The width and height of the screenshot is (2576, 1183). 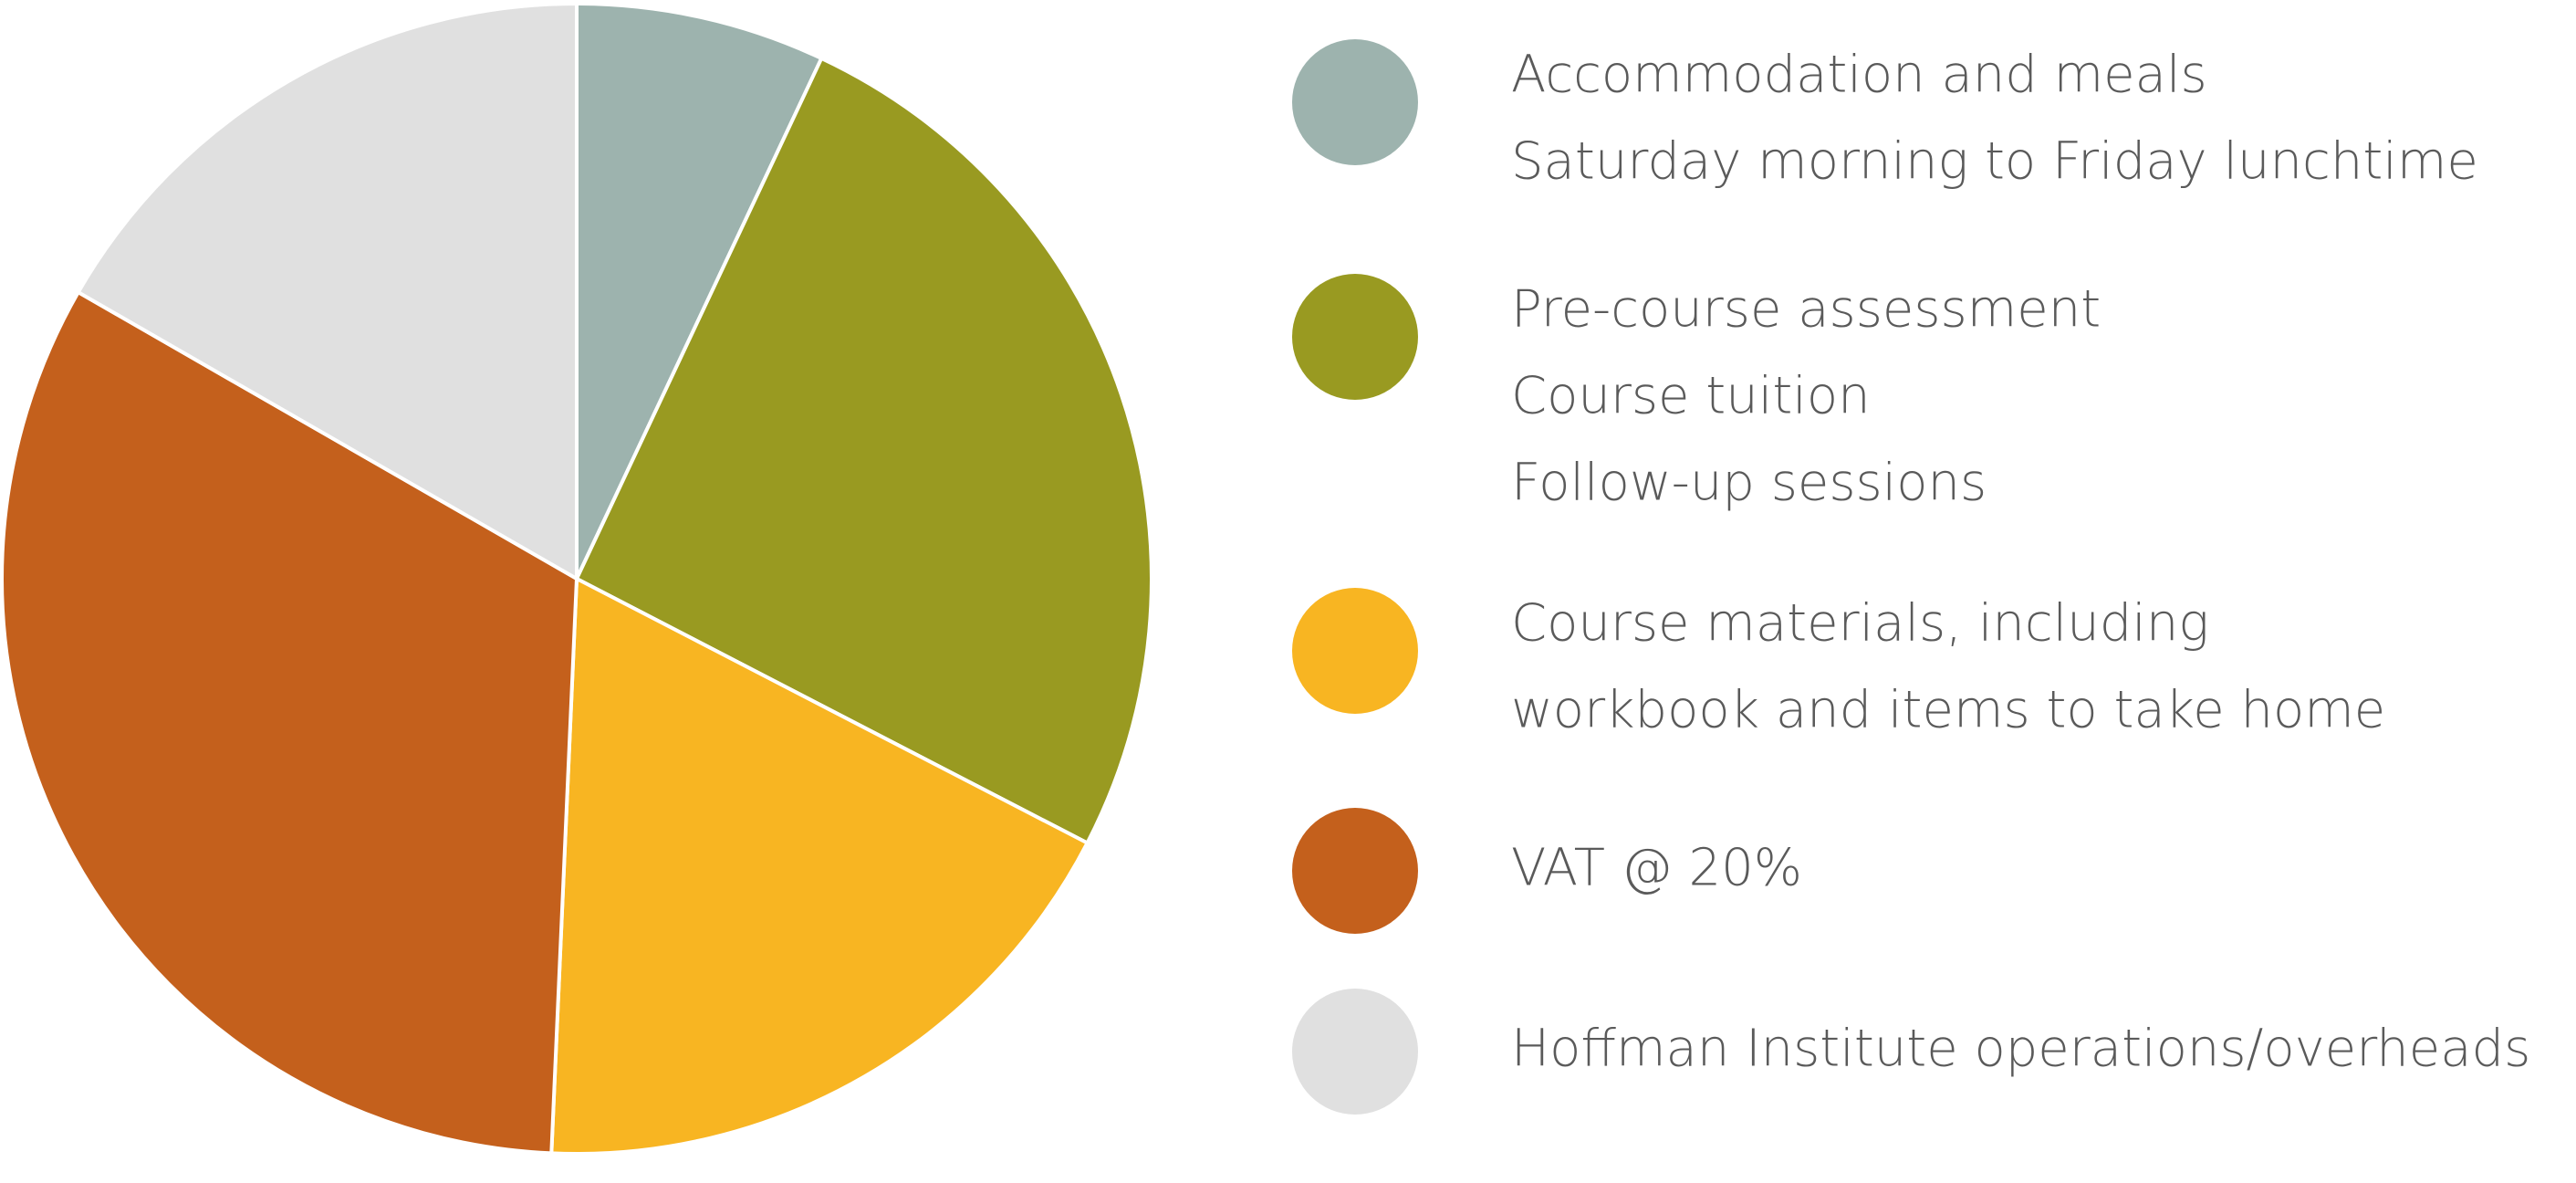 I want to click on legend-label: workbook and items to take home, so click(x=1948, y=709).